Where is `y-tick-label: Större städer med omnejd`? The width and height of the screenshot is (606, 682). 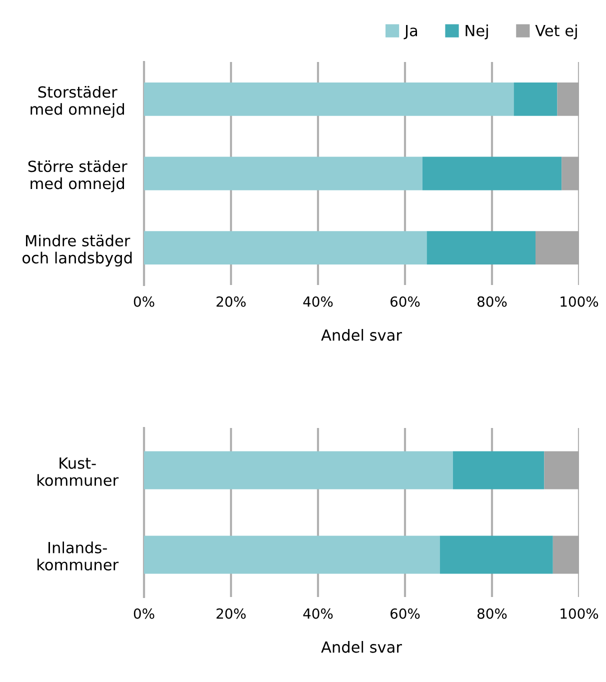 y-tick-label: Större städer med omnejd is located at coordinates (78, 176).